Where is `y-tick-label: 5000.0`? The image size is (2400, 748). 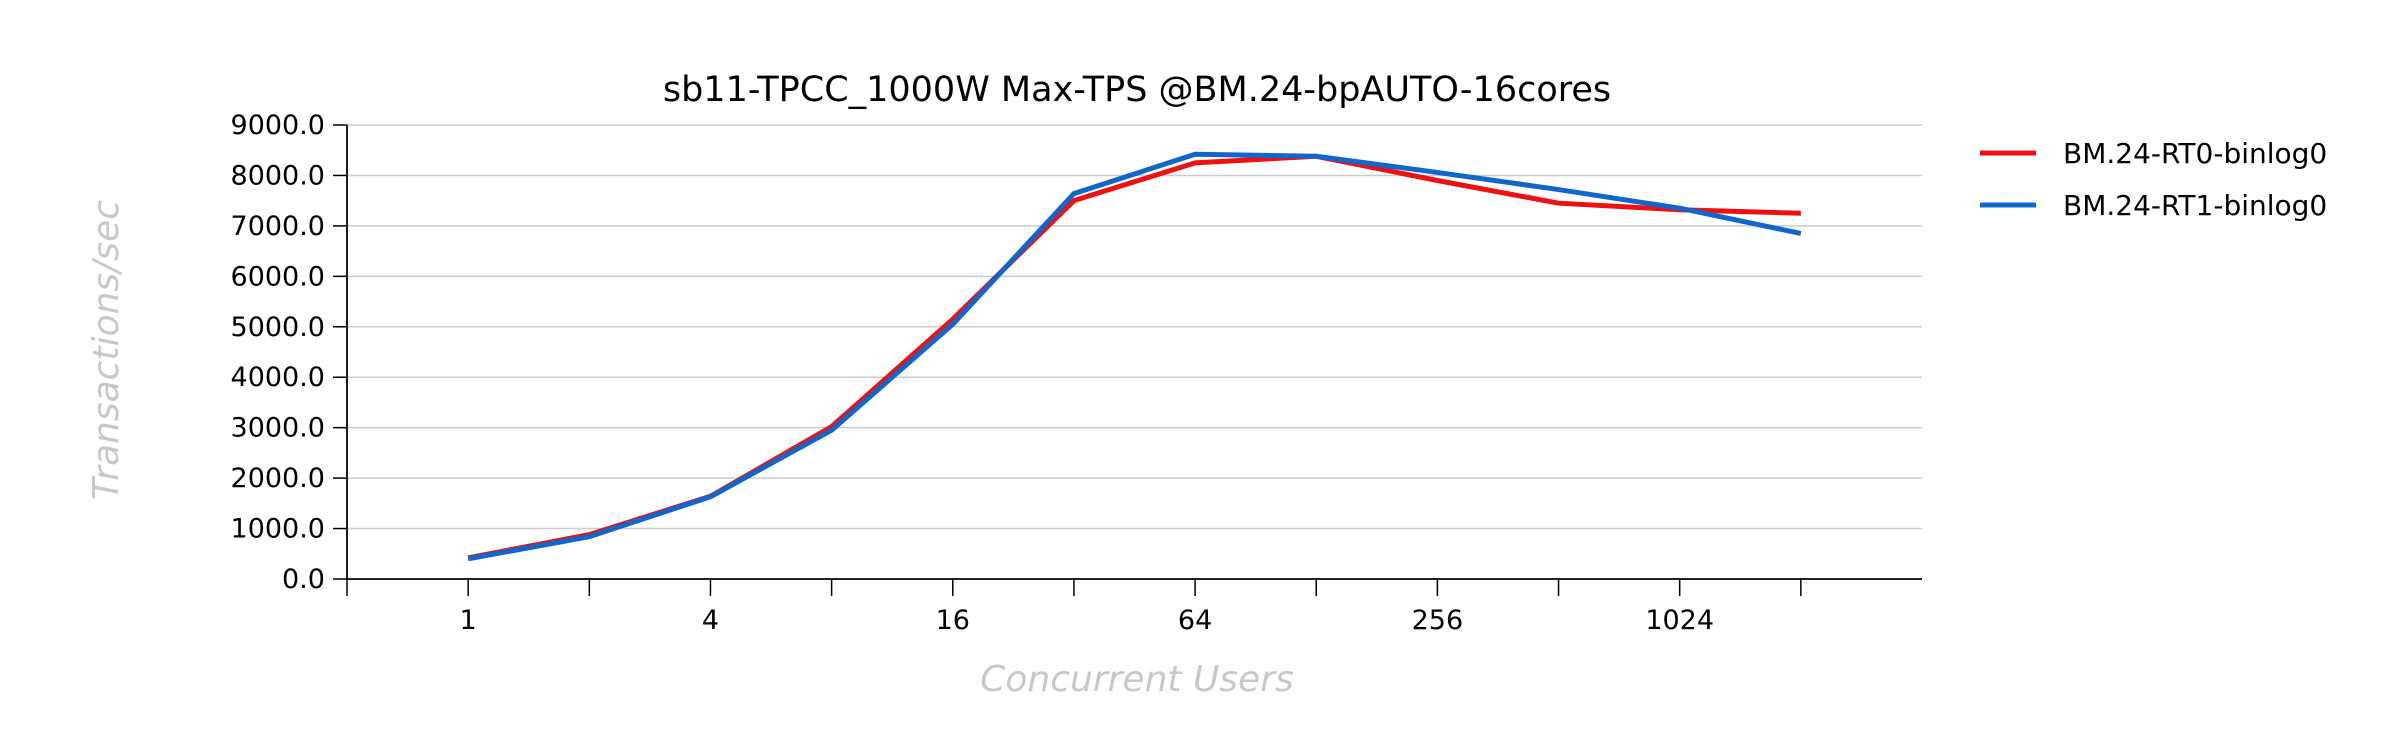 y-tick-label: 5000.0 is located at coordinates (278, 327).